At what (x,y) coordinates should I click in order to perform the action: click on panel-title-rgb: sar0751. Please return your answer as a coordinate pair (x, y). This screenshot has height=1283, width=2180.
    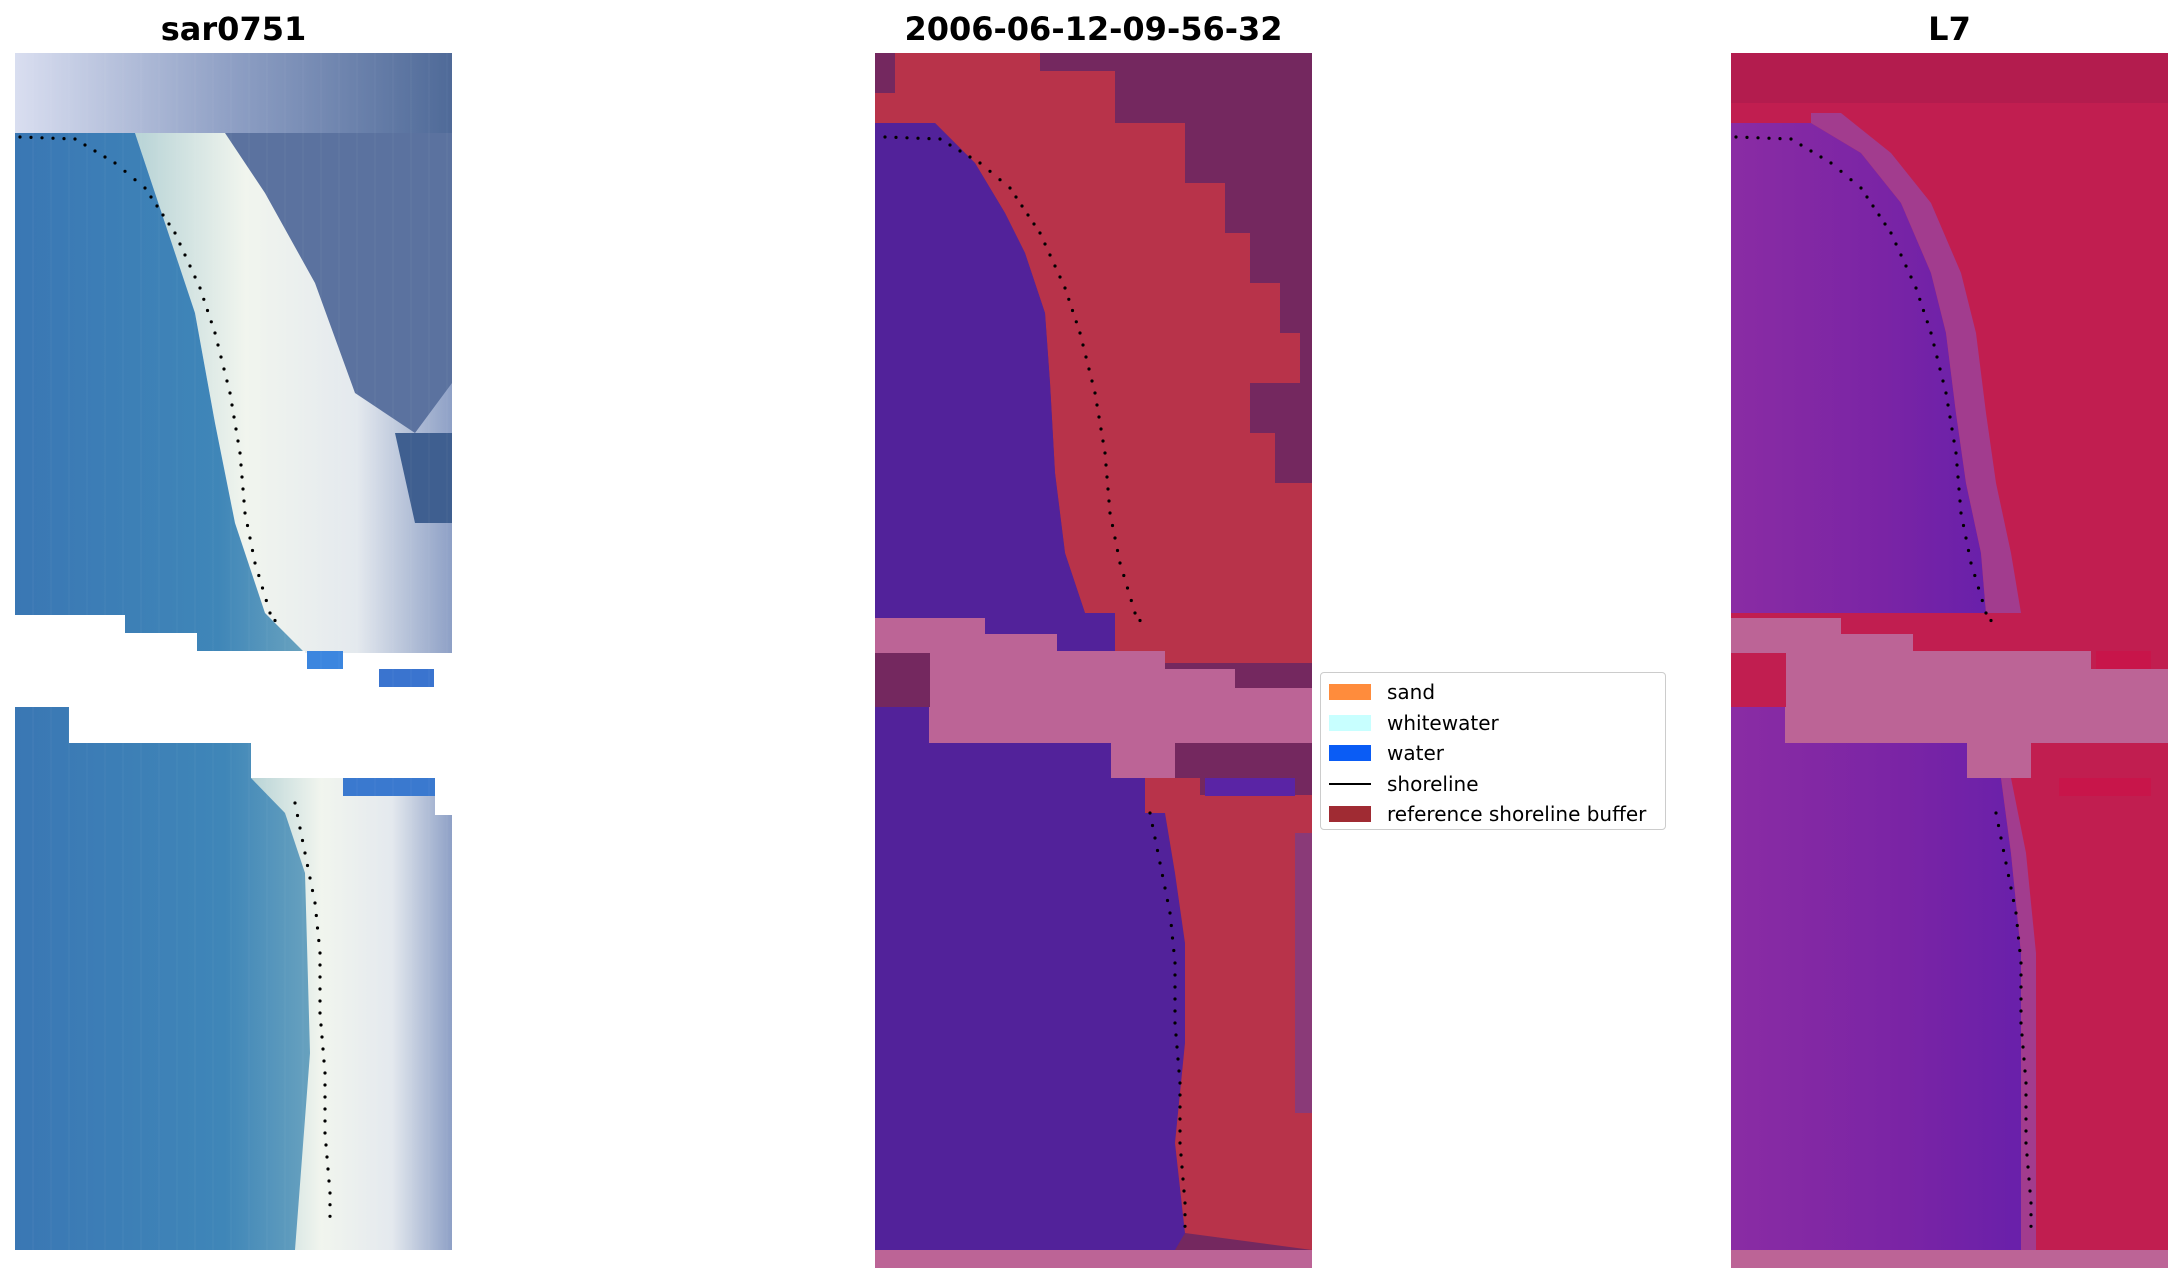
    Looking at the image, I should click on (233, 29).